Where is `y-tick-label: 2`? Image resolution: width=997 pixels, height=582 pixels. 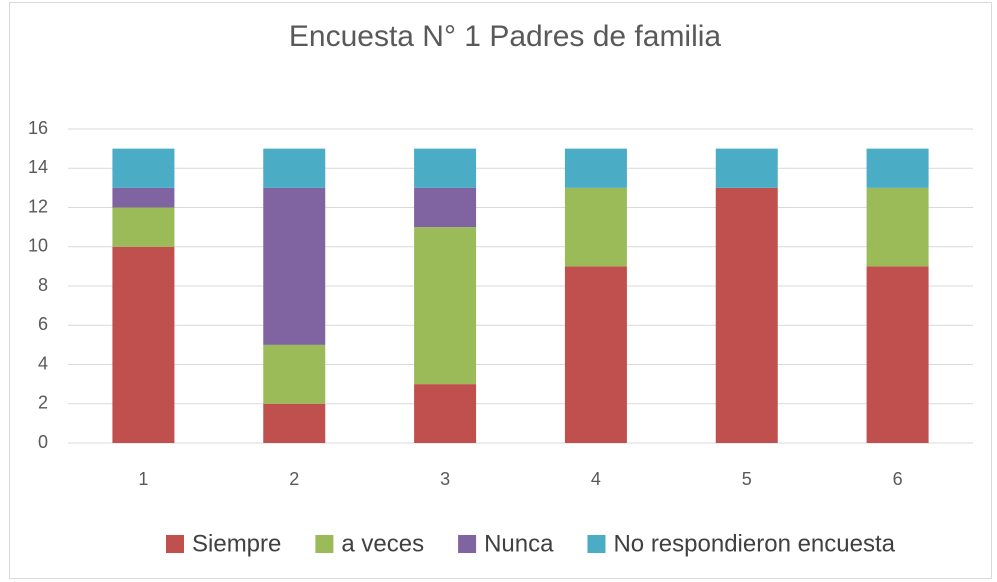 y-tick-label: 2 is located at coordinates (43, 403).